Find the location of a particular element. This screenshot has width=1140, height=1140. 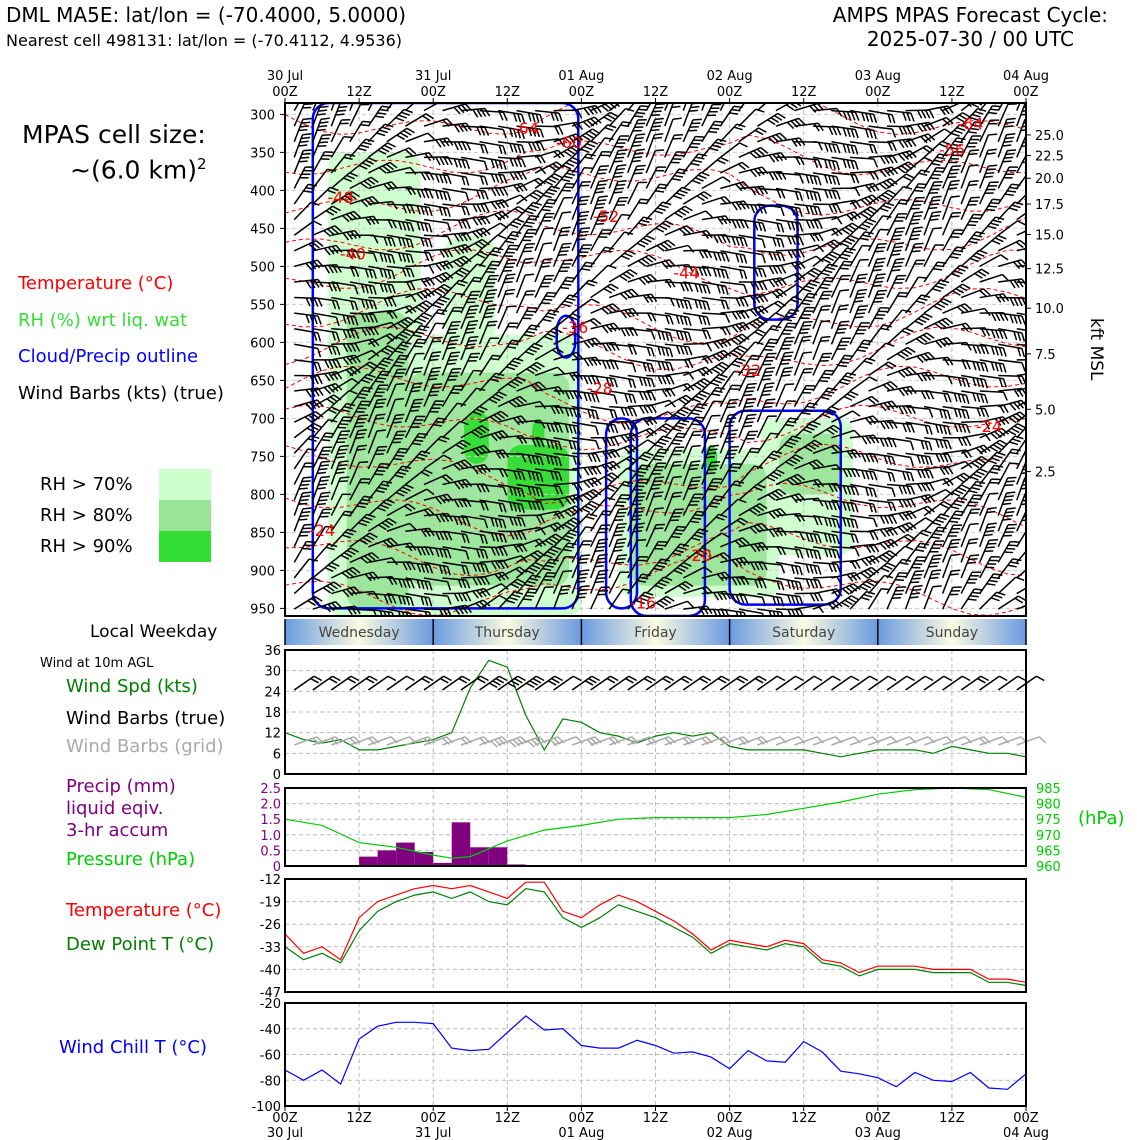

precip-label-2: liquid eqiv. is located at coordinates (115, 808).